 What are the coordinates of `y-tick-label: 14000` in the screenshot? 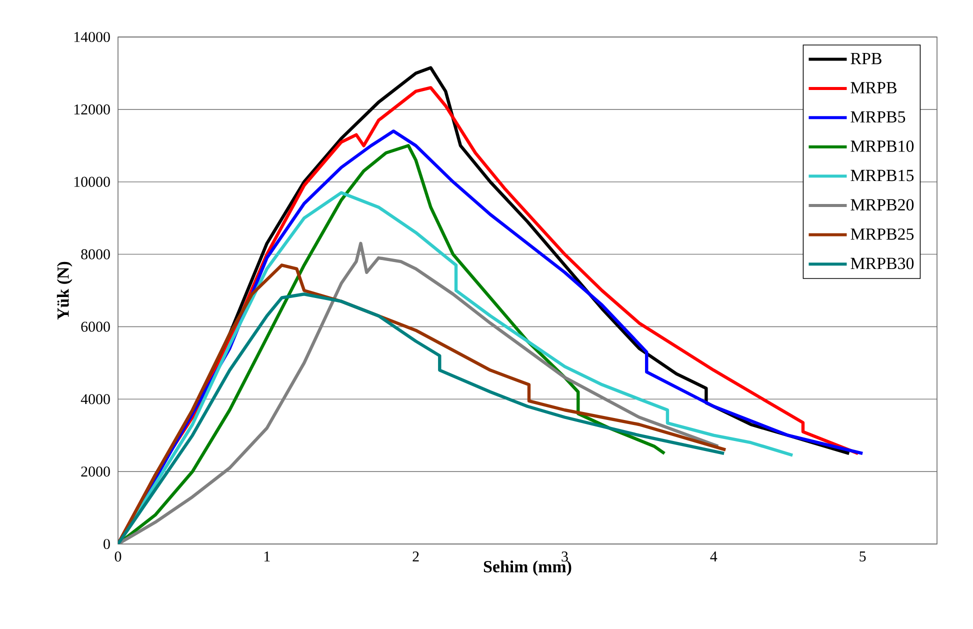 It's located at (92, 37).